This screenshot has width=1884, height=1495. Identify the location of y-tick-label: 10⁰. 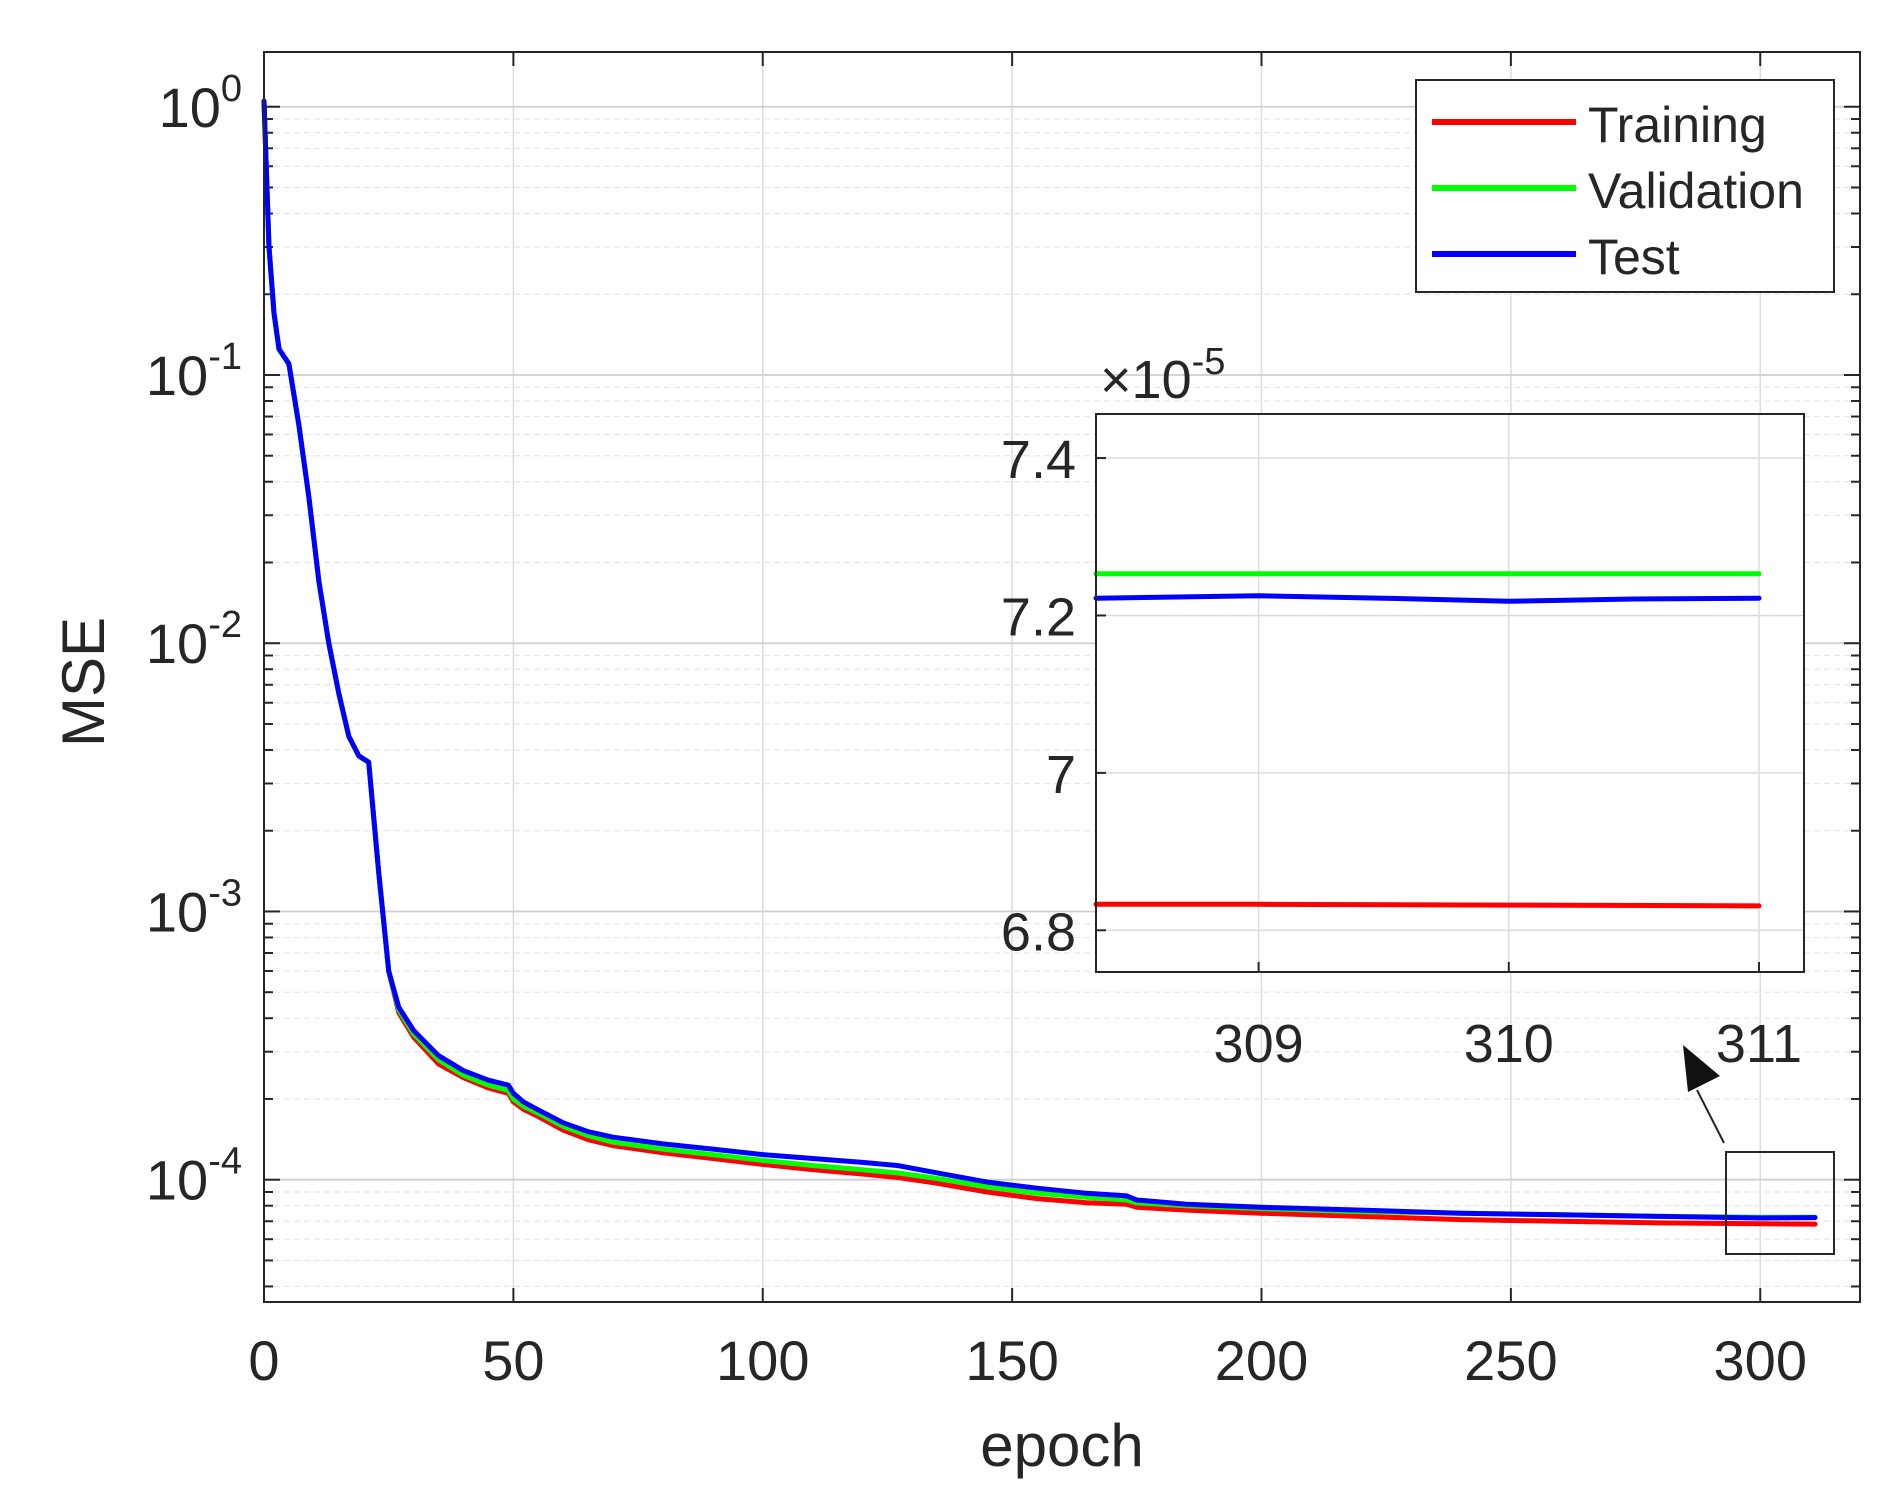
(200, 103).